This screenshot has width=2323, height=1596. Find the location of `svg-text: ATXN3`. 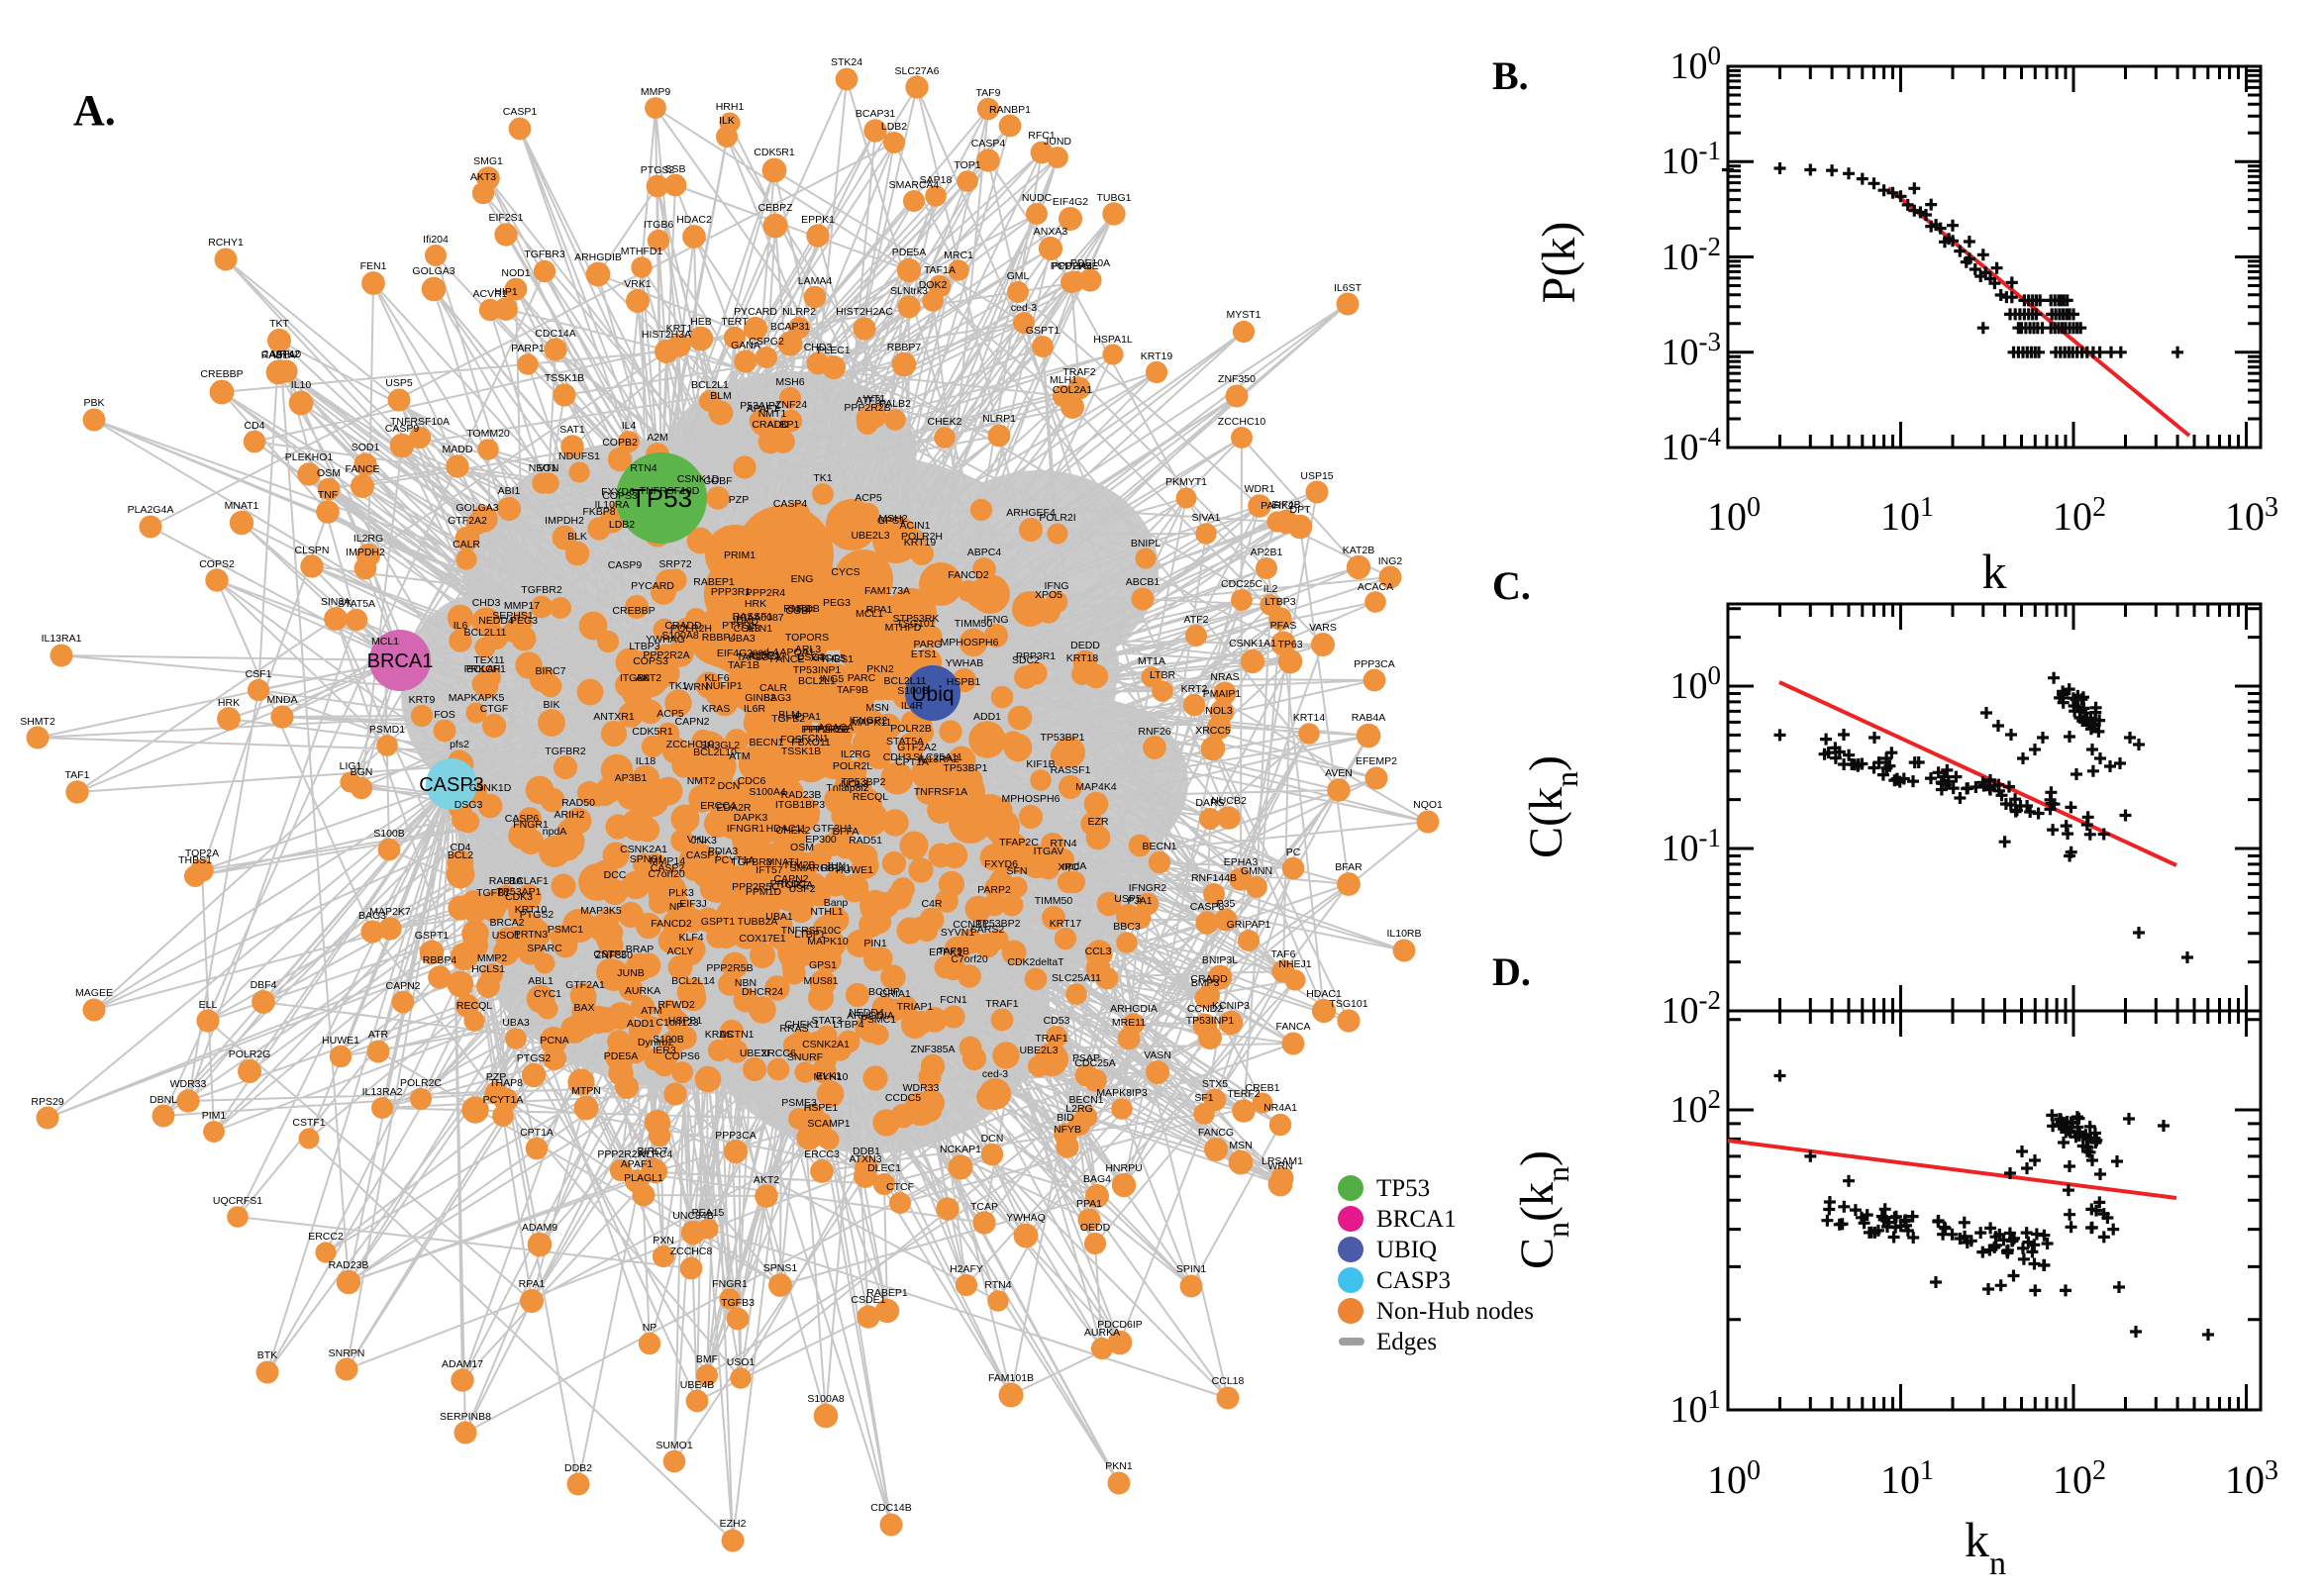

svg-text: ATXN3 is located at coordinates (865, 1159).